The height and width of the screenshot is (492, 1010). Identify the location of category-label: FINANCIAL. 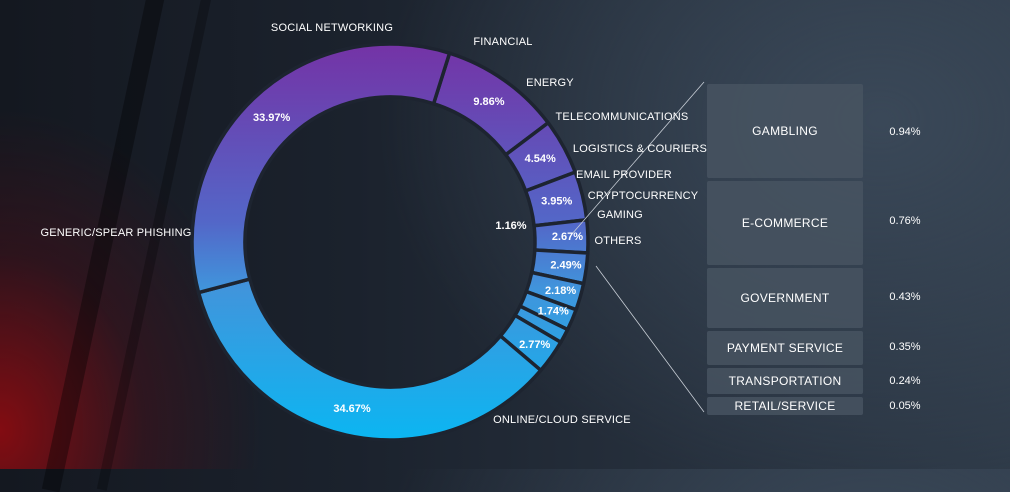
(502, 42).